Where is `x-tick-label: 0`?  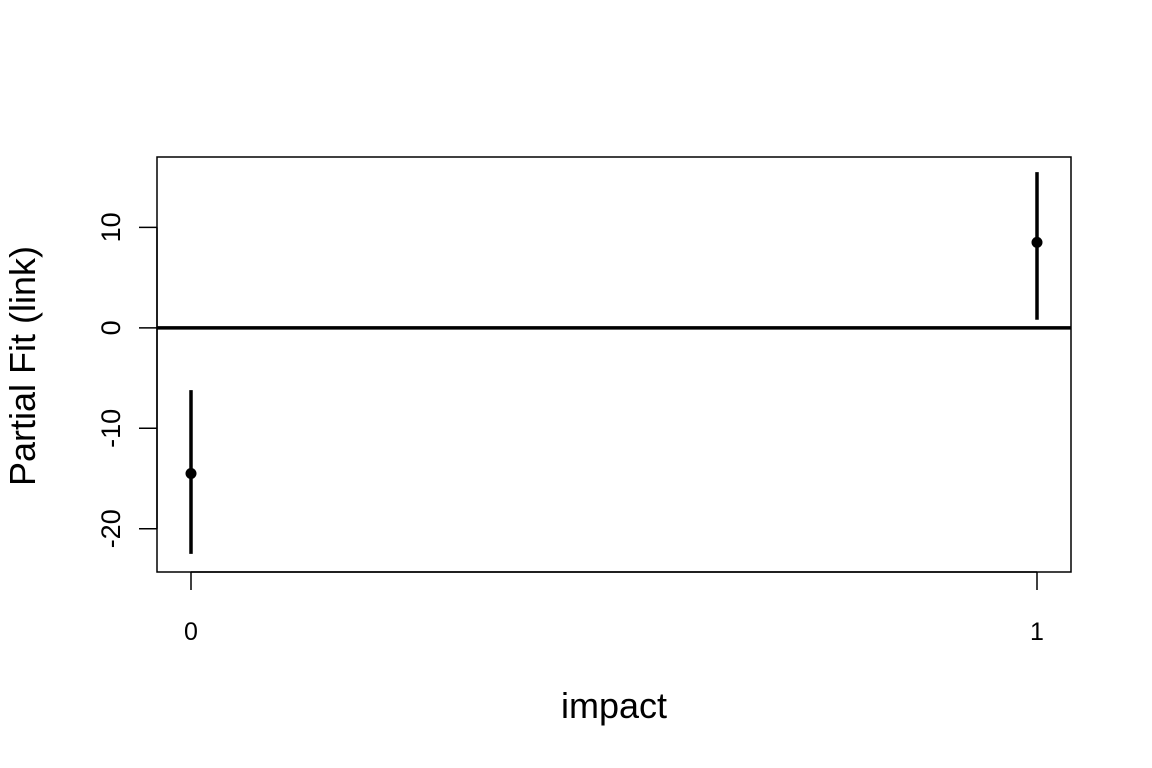
x-tick-label: 0 is located at coordinates (191, 632).